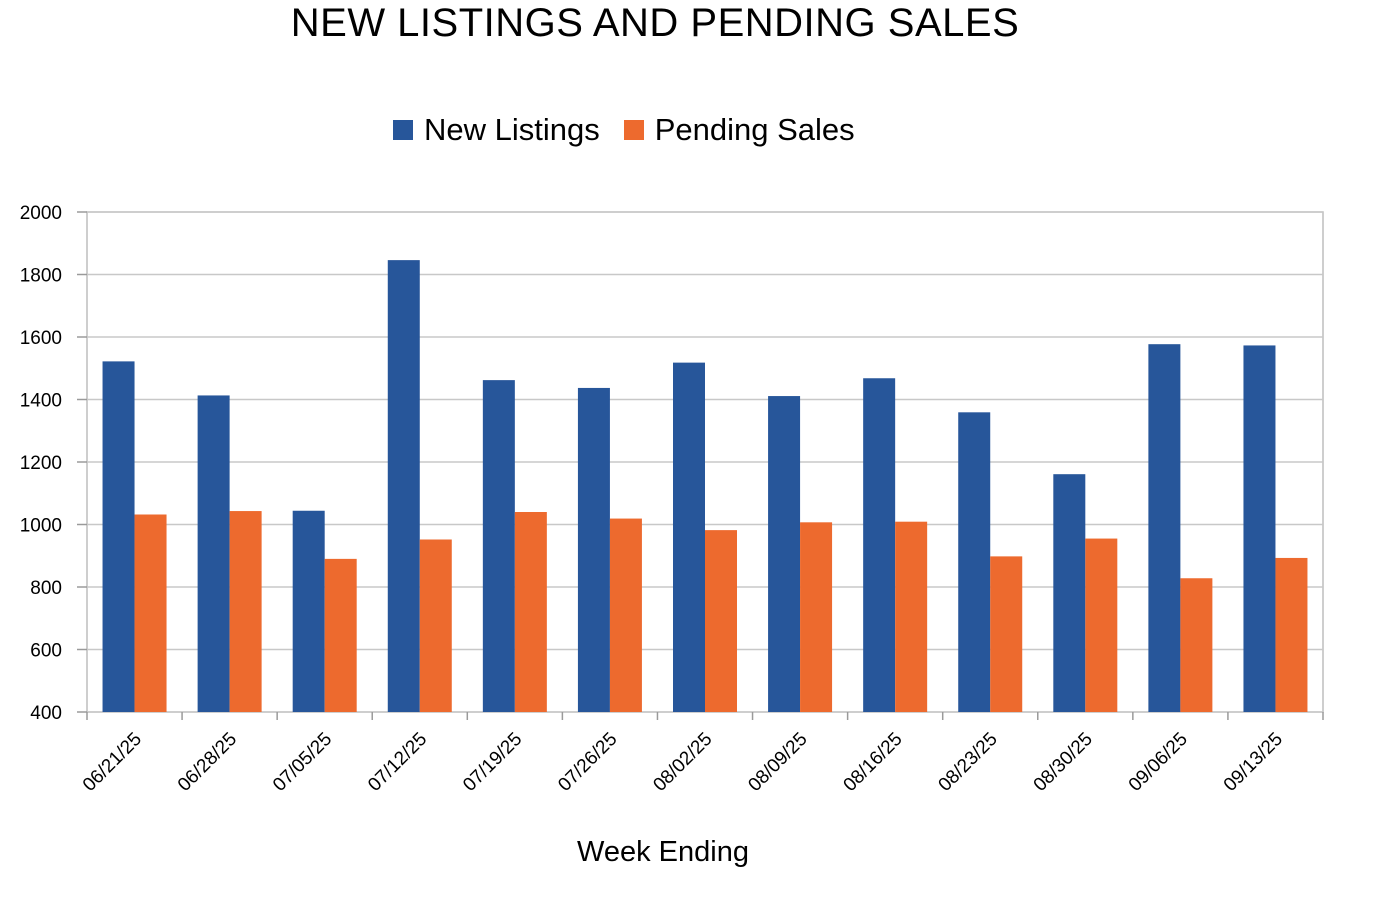 The width and height of the screenshot is (1380, 900). I want to click on y-tick-label: 1600, so click(41, 338).